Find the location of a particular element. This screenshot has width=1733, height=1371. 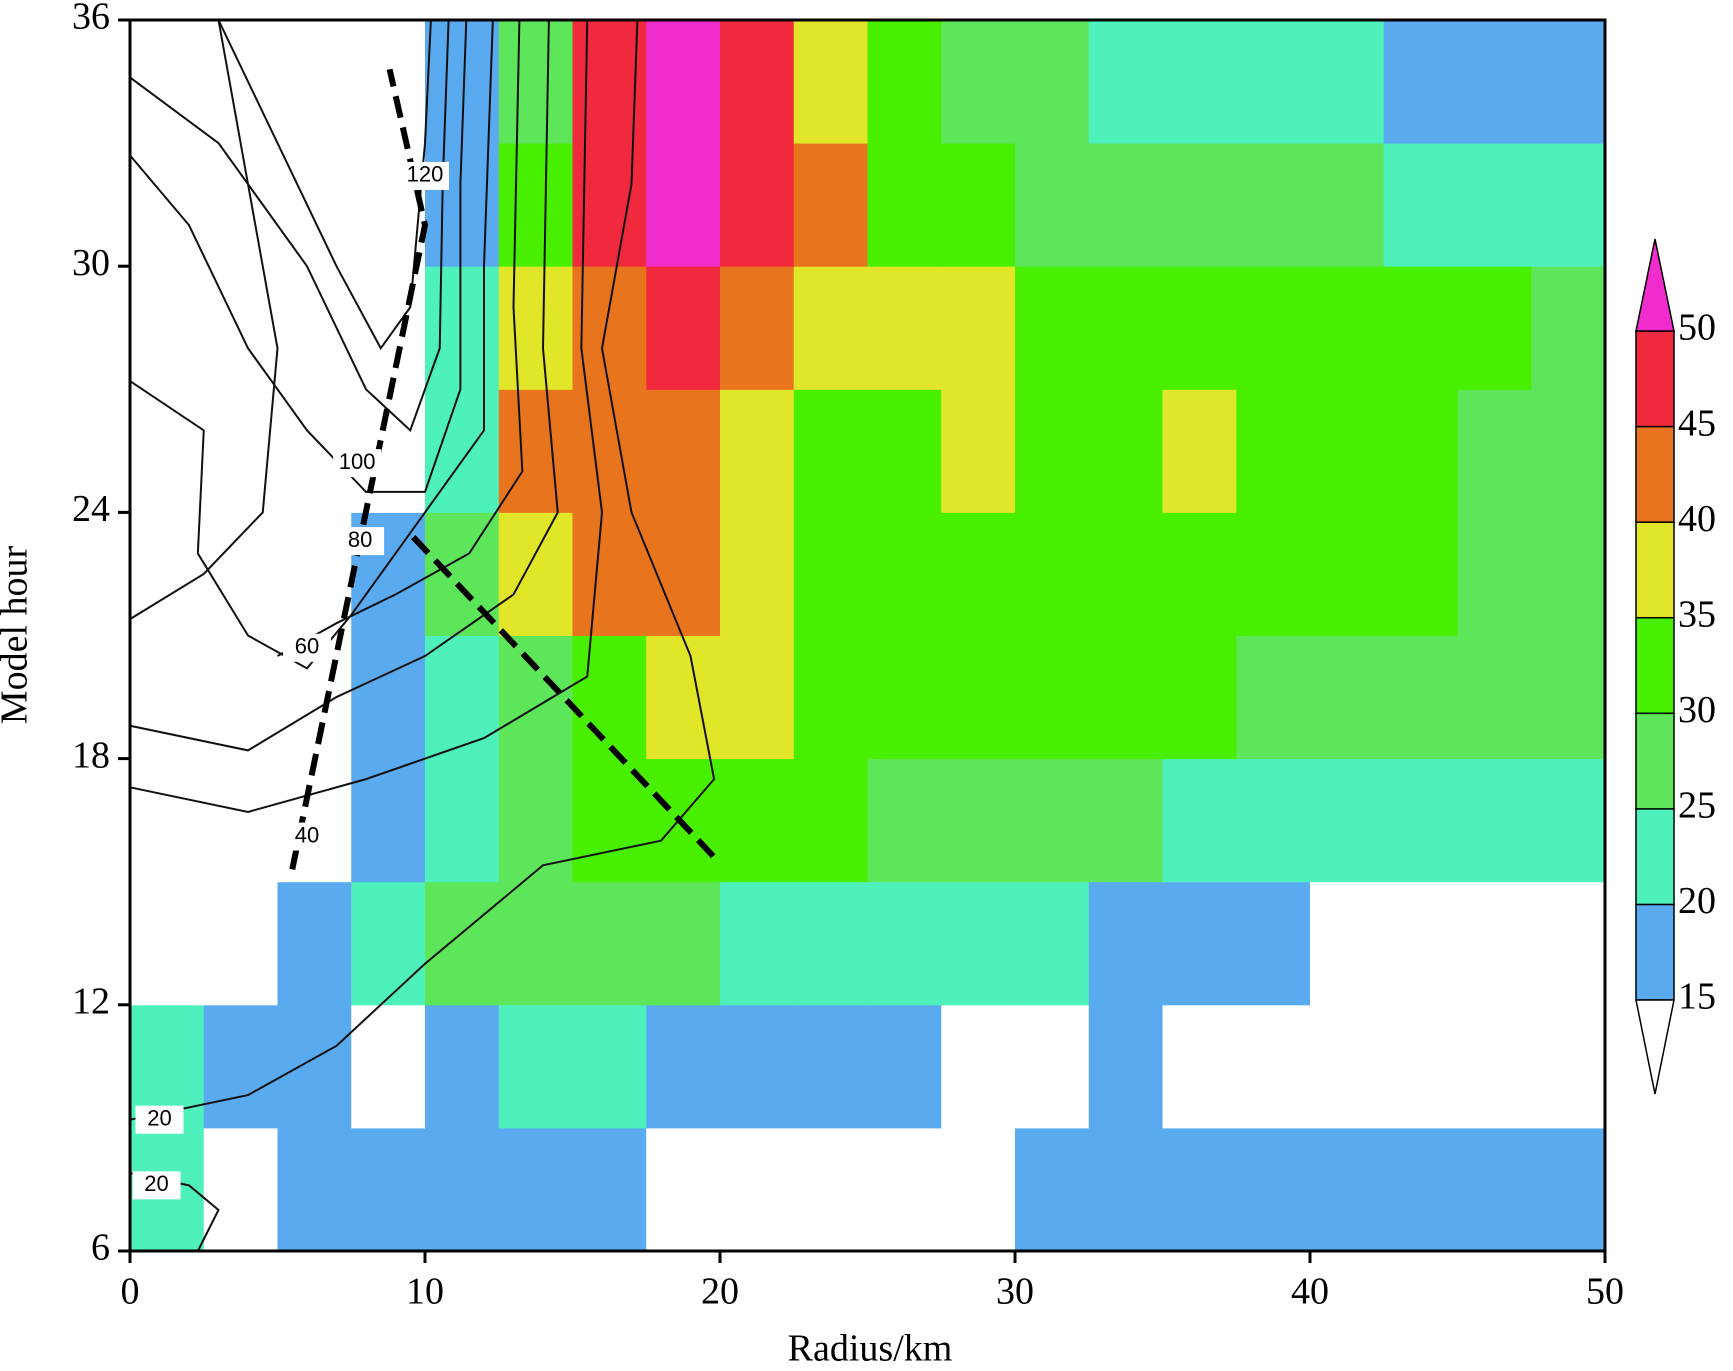

colorbar-label: 30 is located at coordinates (1697, 710).